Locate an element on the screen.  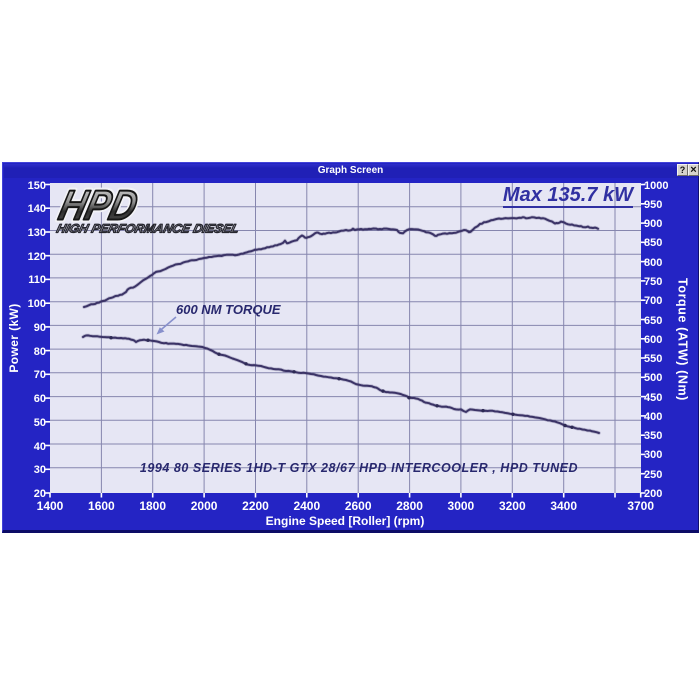
svg-text: HIGH PERFORMANCE DIESEL is located at coordinates (147, 229).